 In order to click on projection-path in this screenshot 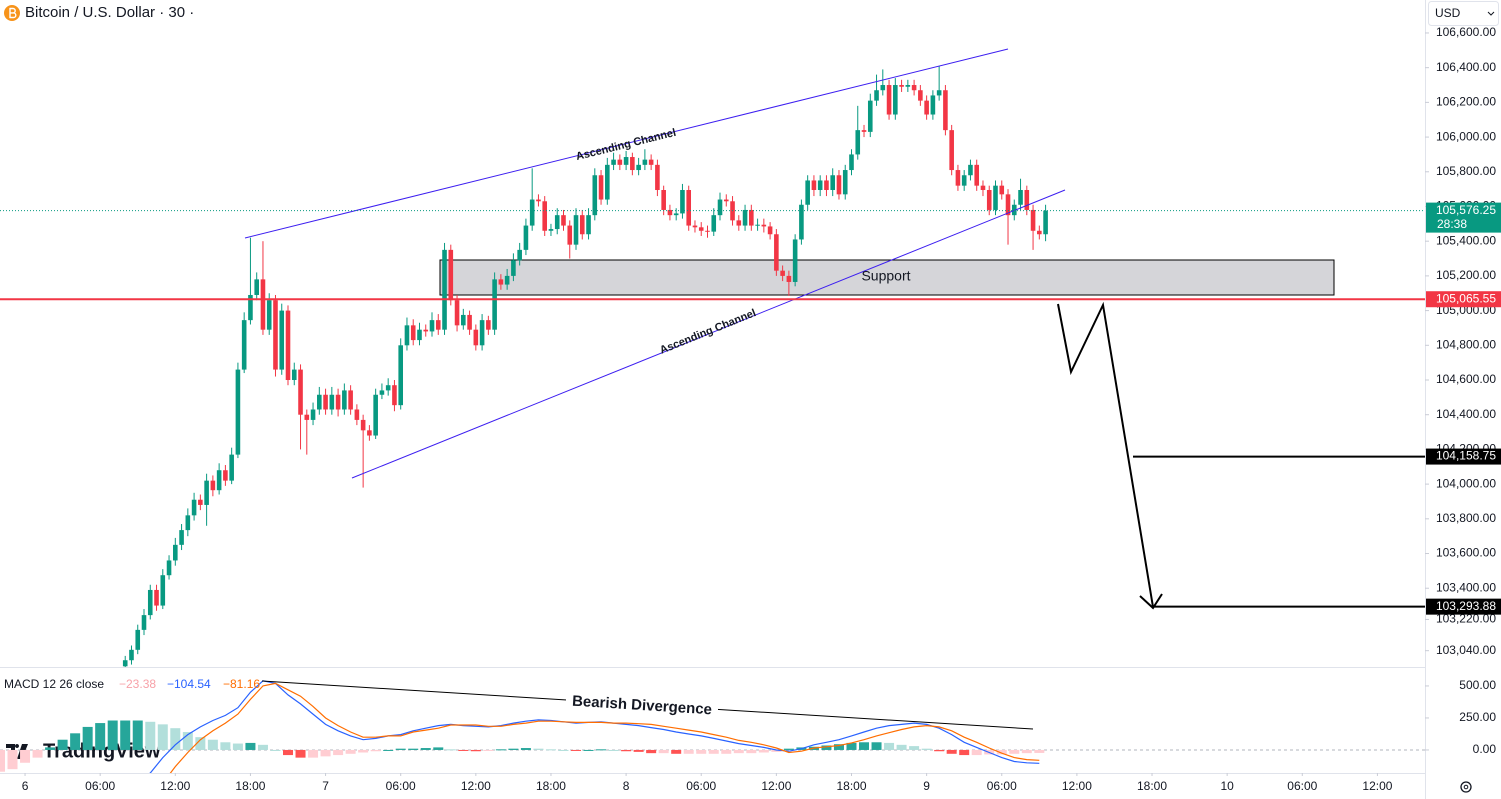, I will do `click(1105, 454)`.